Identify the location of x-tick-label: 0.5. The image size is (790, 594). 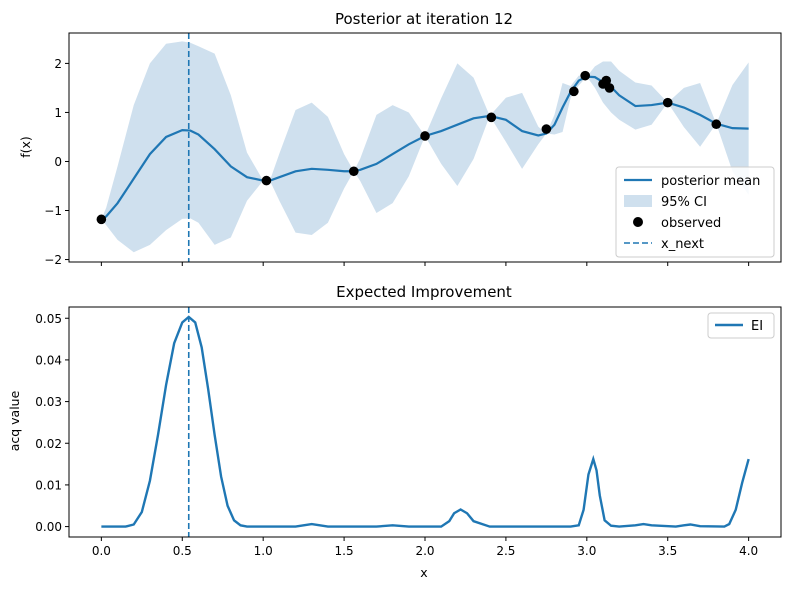
(182, 551).